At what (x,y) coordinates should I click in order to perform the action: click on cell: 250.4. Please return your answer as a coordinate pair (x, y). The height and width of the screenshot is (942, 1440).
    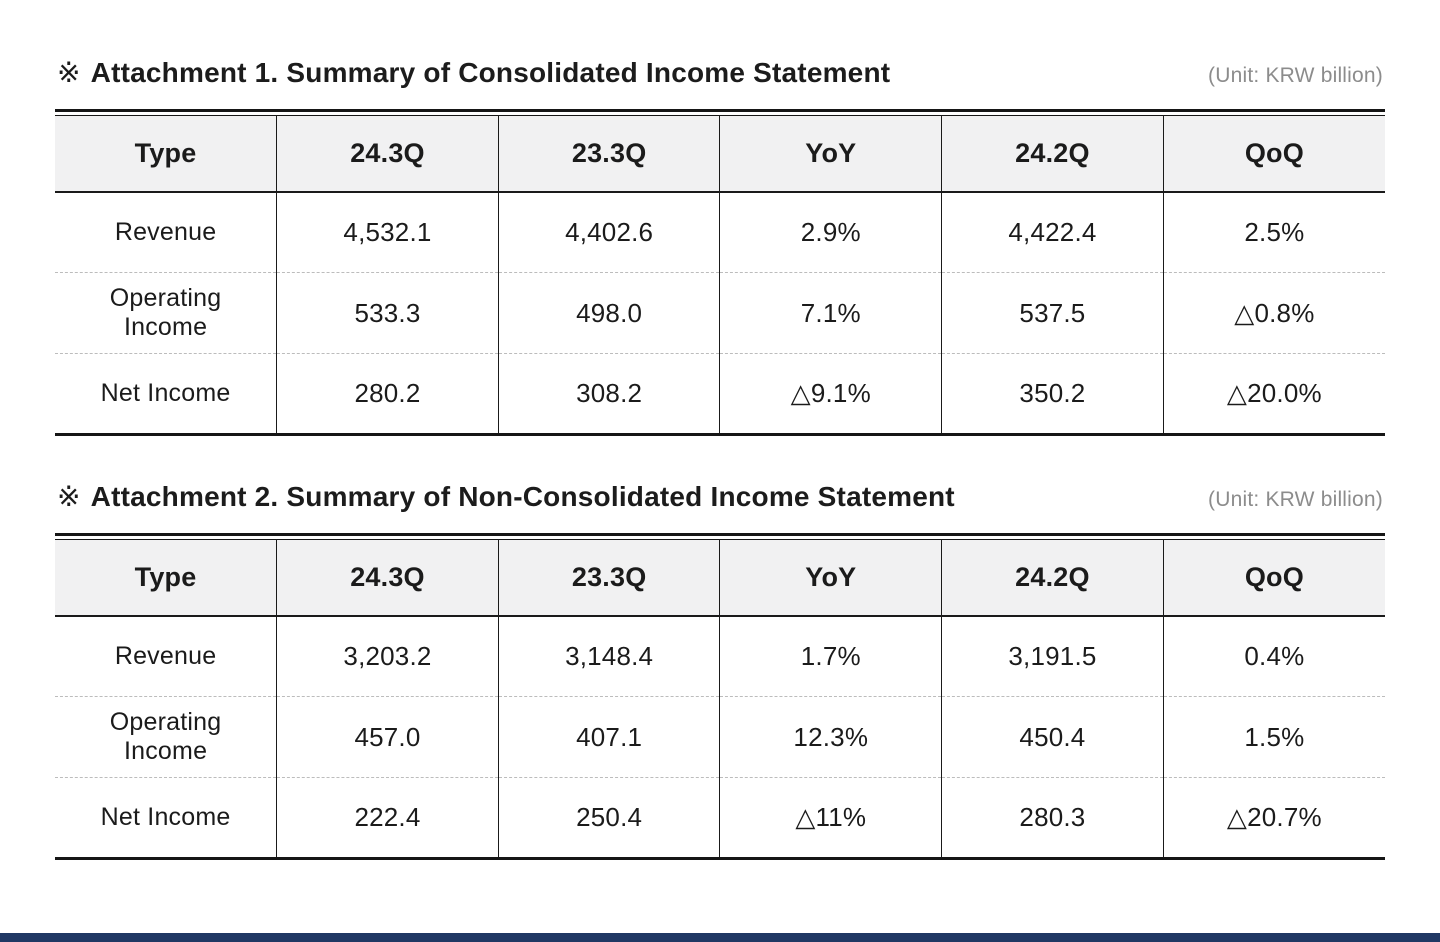
    Looking at the image, I should click on (608, 818).